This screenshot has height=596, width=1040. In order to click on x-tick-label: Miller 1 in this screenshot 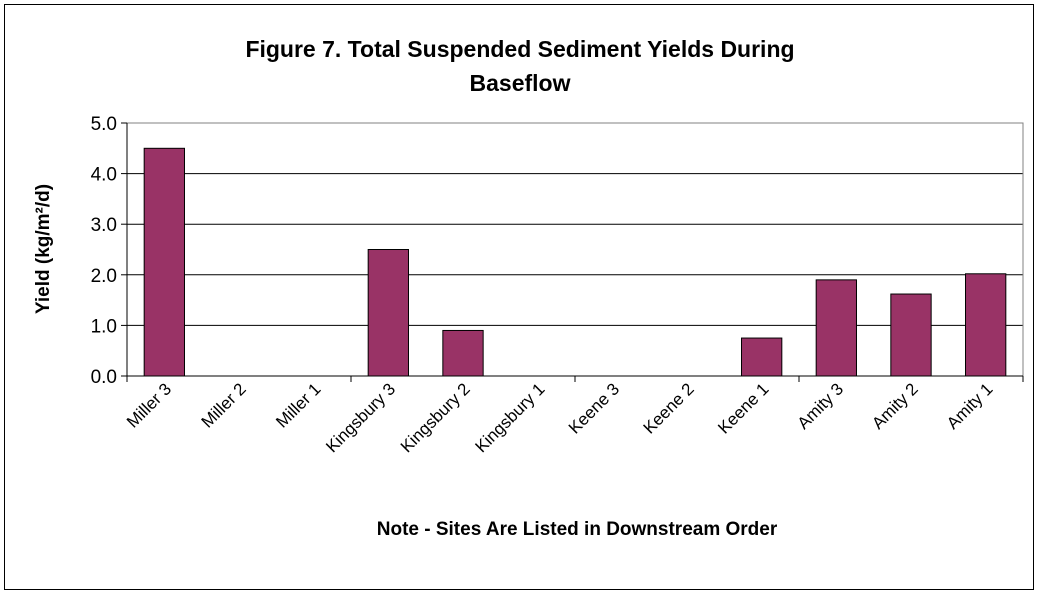, I will do `click(298, 405)`.